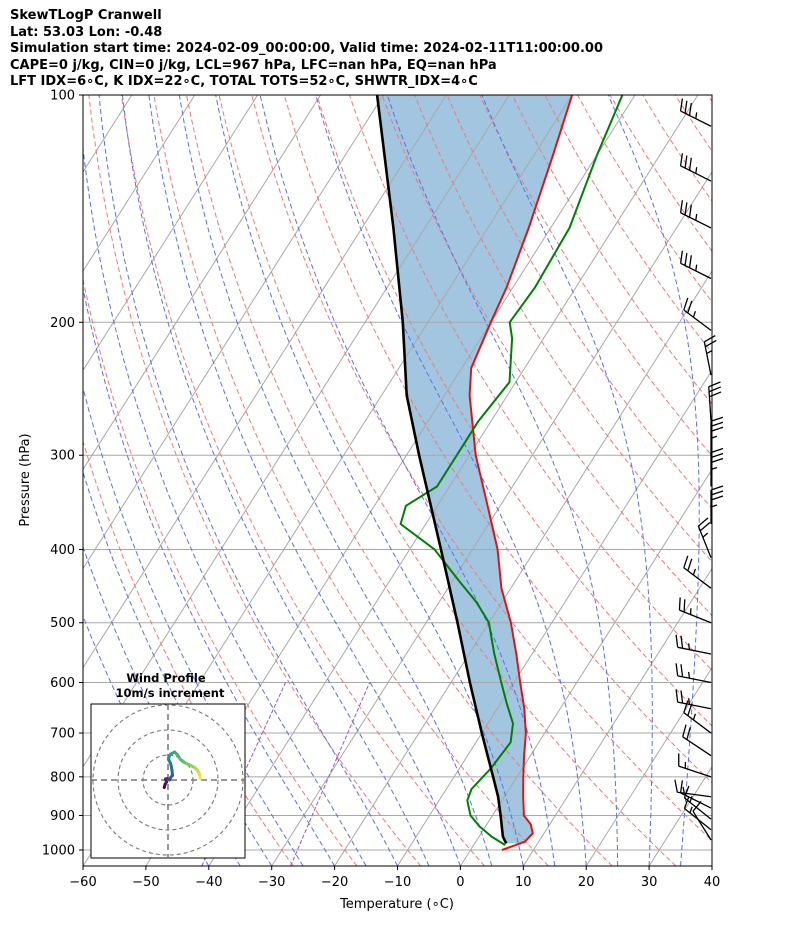 This screenshot has height=937, width=794. Describe the element at coordinates (441, 469) in the screenshot. I see `parcel-line` at that location.